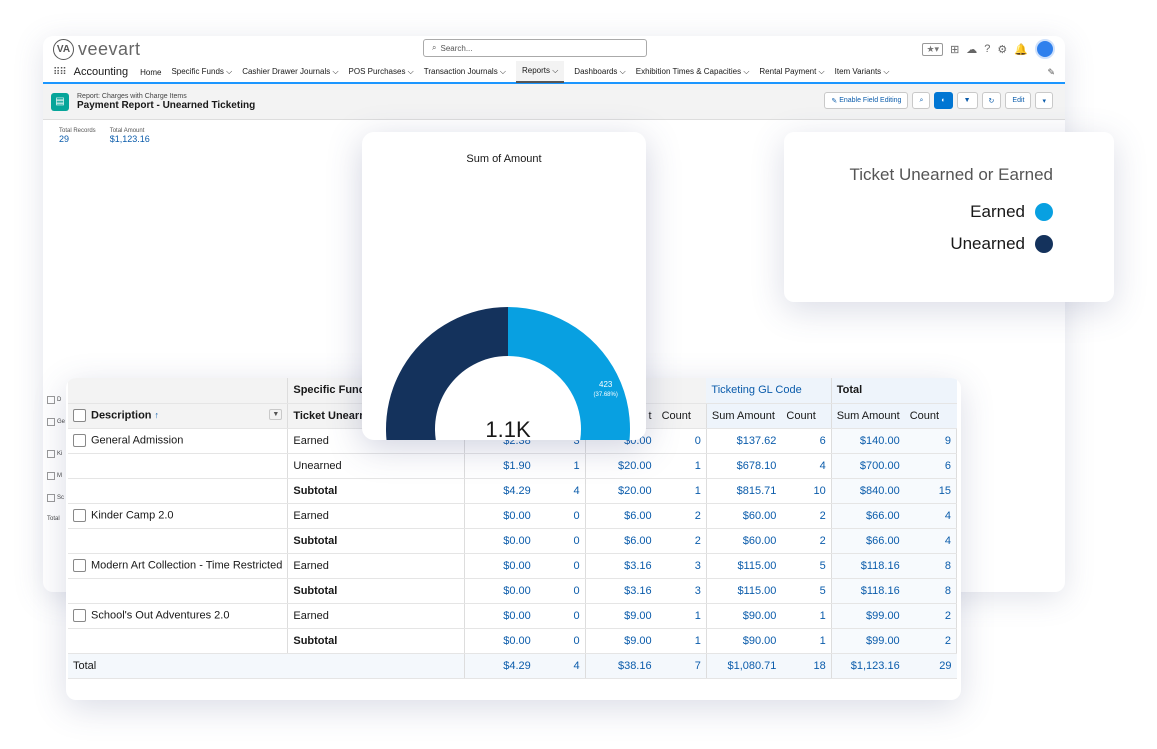 This screenshot has width=1157, height=749. Describe the element at coordinates (489, 373) in the screenshot. I see `donut-slice-unearned` at that location.